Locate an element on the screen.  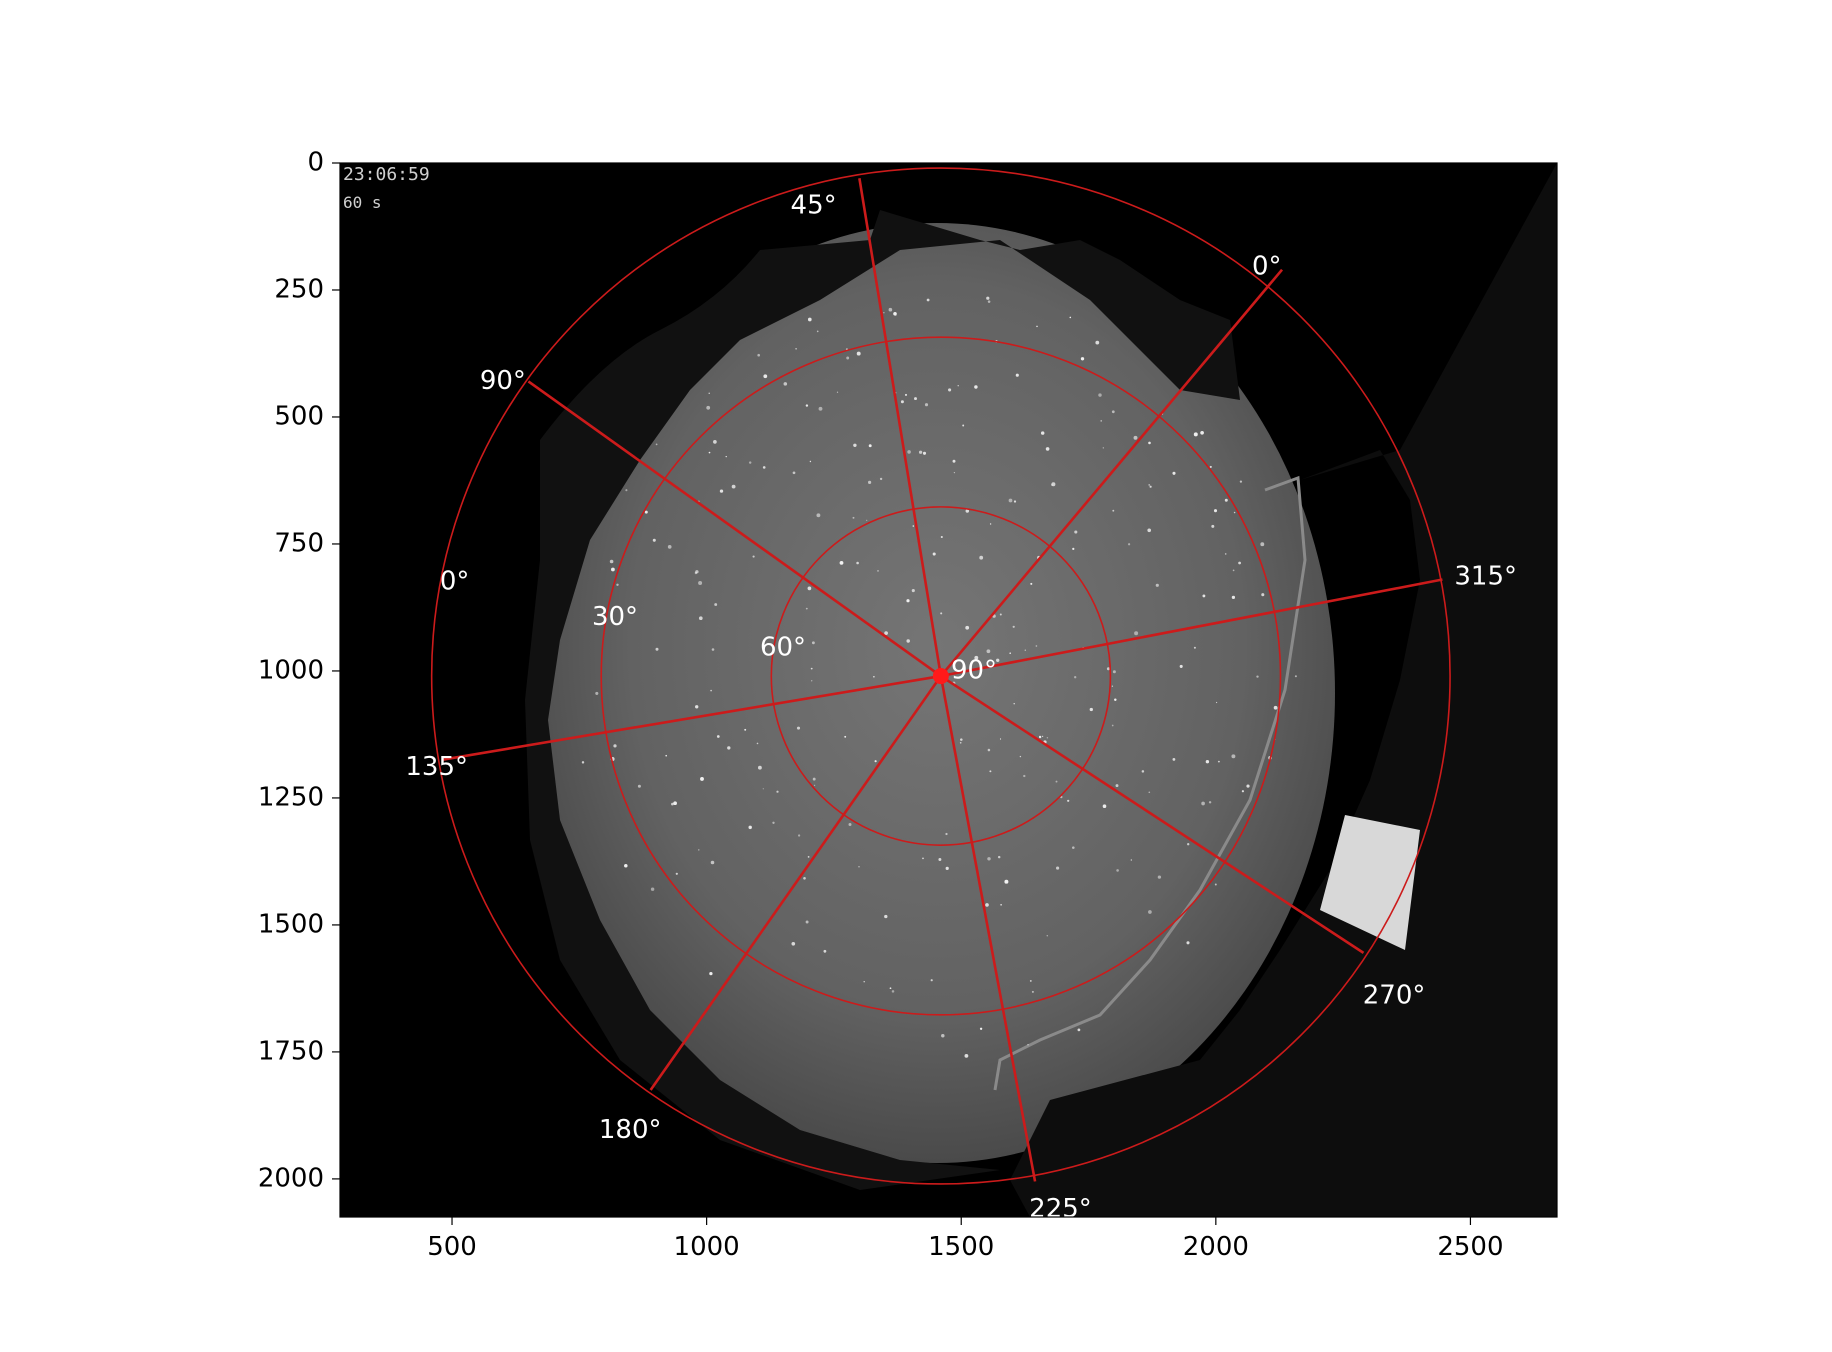
x-tick-label: 1500 is located at coordinates (961, 1247).